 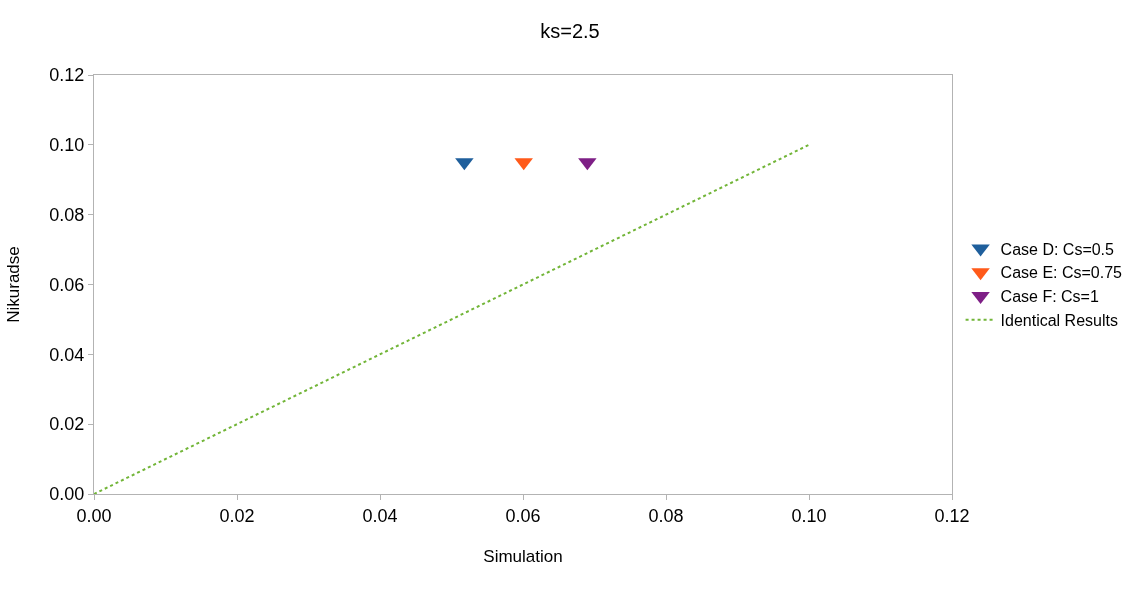 What do you see at coordinates (67, 494) in the screenshot?
I see `y-tick-label: 0.00` at bounding box center [67, 494].